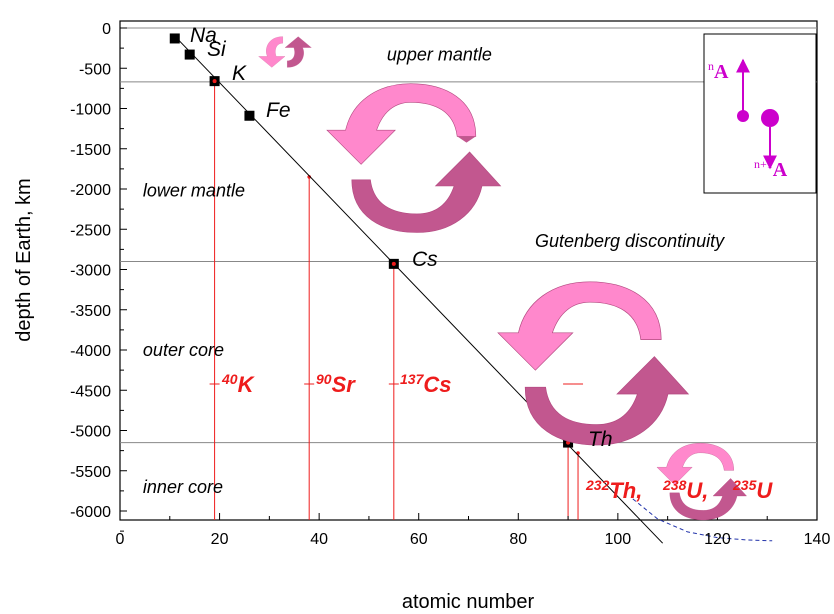 The image size is (834, 614). Describe the element at coordinates (249, 115) in the screenshot. I see `point-fe` at that location.